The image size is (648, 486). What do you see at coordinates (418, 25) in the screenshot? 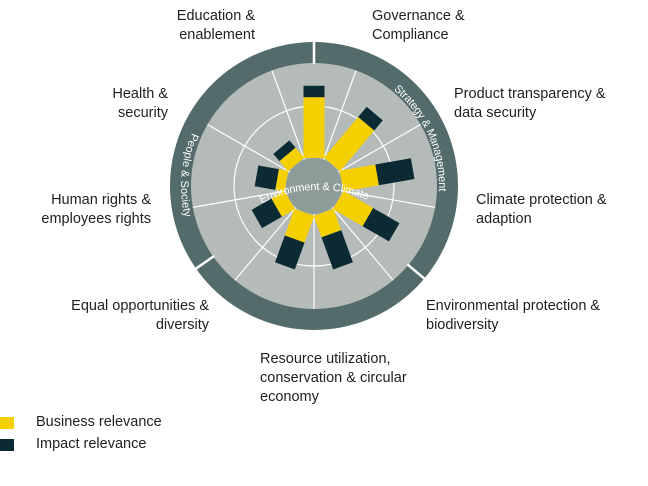
I see `label-governance: Governance & Compliance` at bounding box center [418, 25].